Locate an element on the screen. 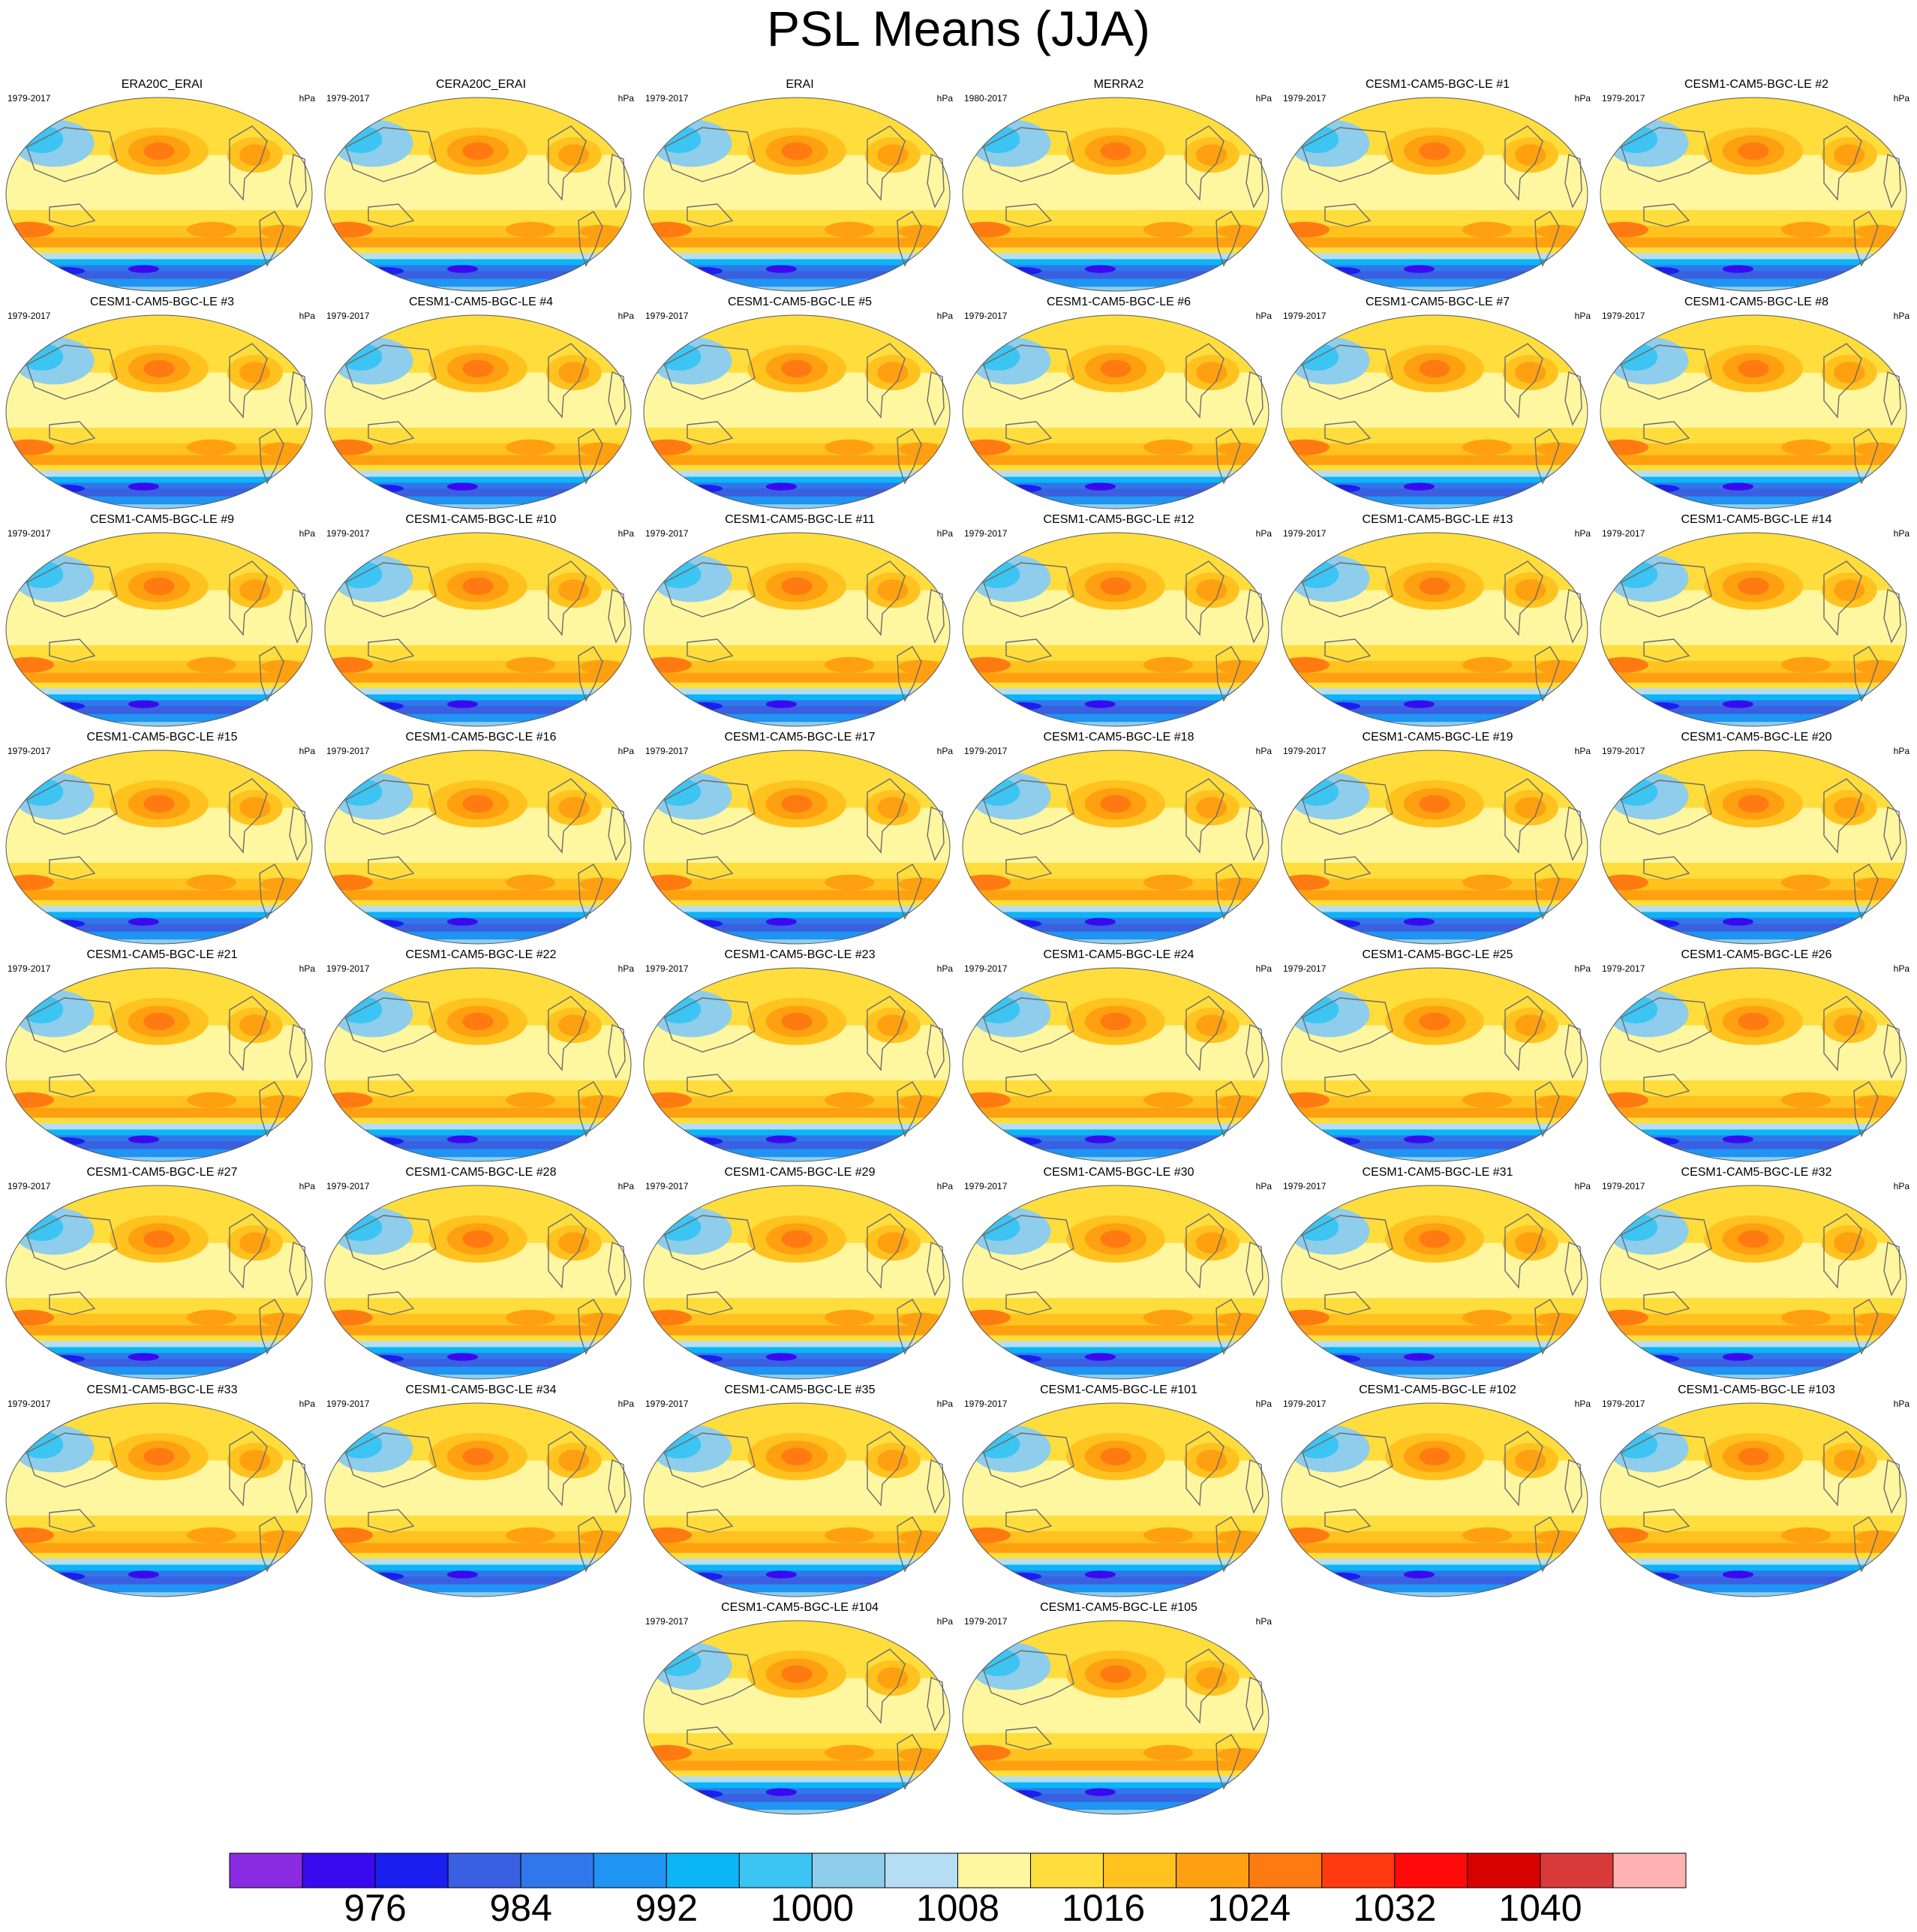 This screenshot has width=1917, height=1932. map-panel: CESM1-CAM5-BGC-LE #2 1979-2017 hPa is located at coordinates (1756, 187).